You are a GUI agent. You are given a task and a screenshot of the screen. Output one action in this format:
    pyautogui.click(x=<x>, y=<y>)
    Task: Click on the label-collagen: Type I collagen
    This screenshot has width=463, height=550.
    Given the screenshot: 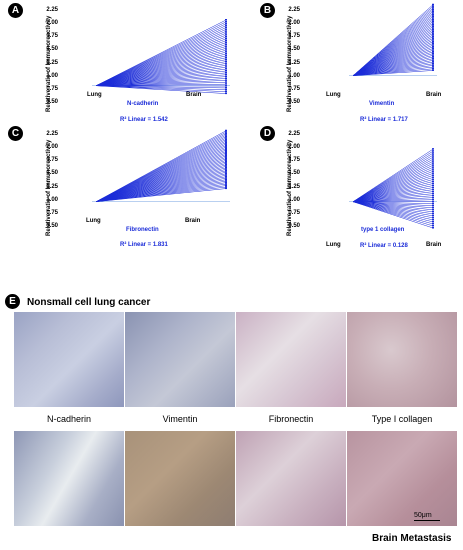 What is the action you would take?
    pyautogui.click(x=402, y=419)
    